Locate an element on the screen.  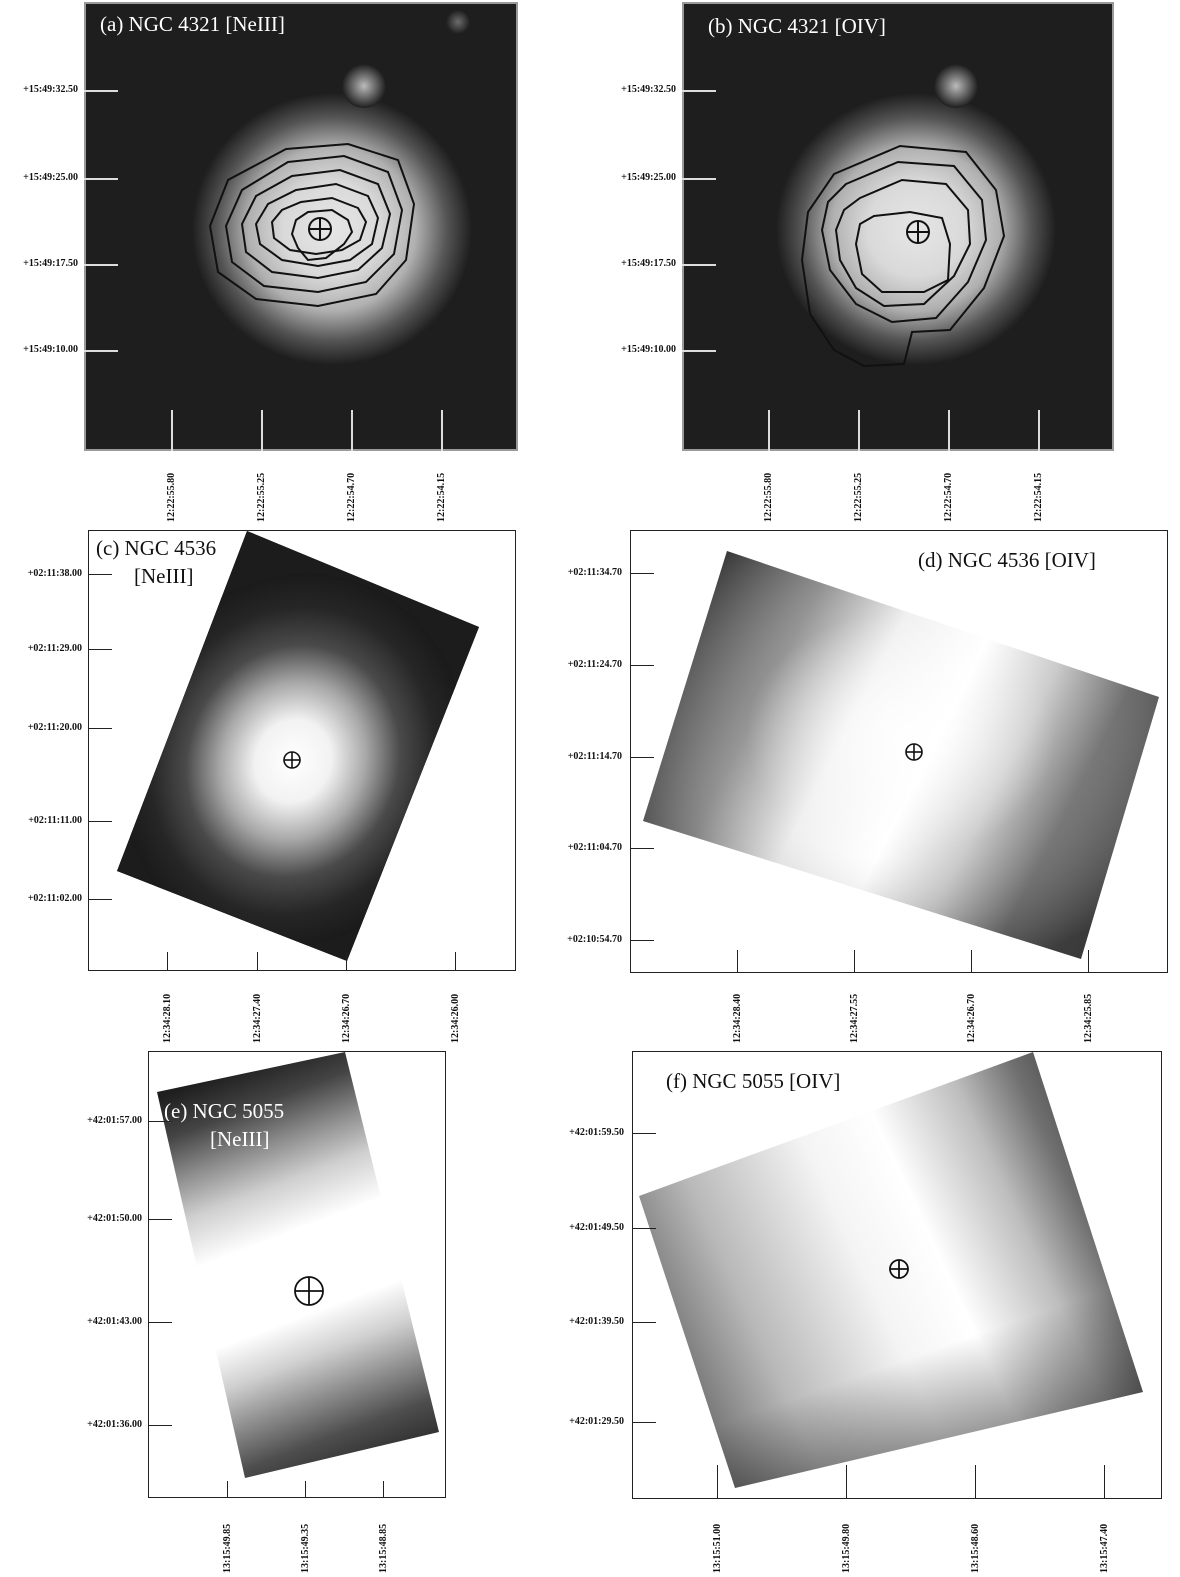
ytick-label: +42:01:29.50 is located at coordinates (596, 1421).